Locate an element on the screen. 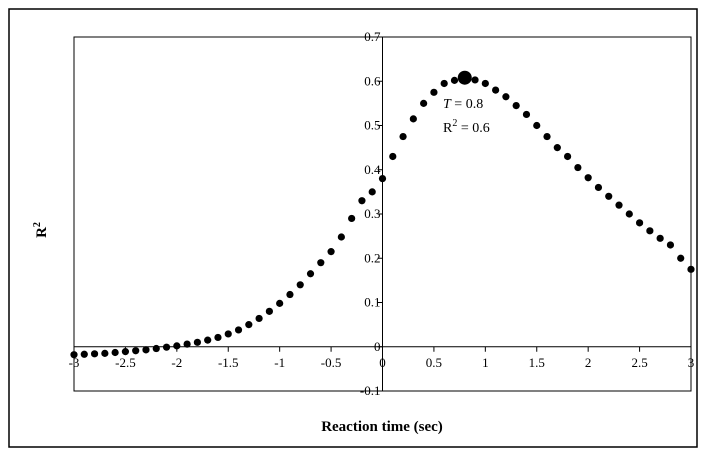  y-tick-label: 0.2 is located at coordinates (372, 257).